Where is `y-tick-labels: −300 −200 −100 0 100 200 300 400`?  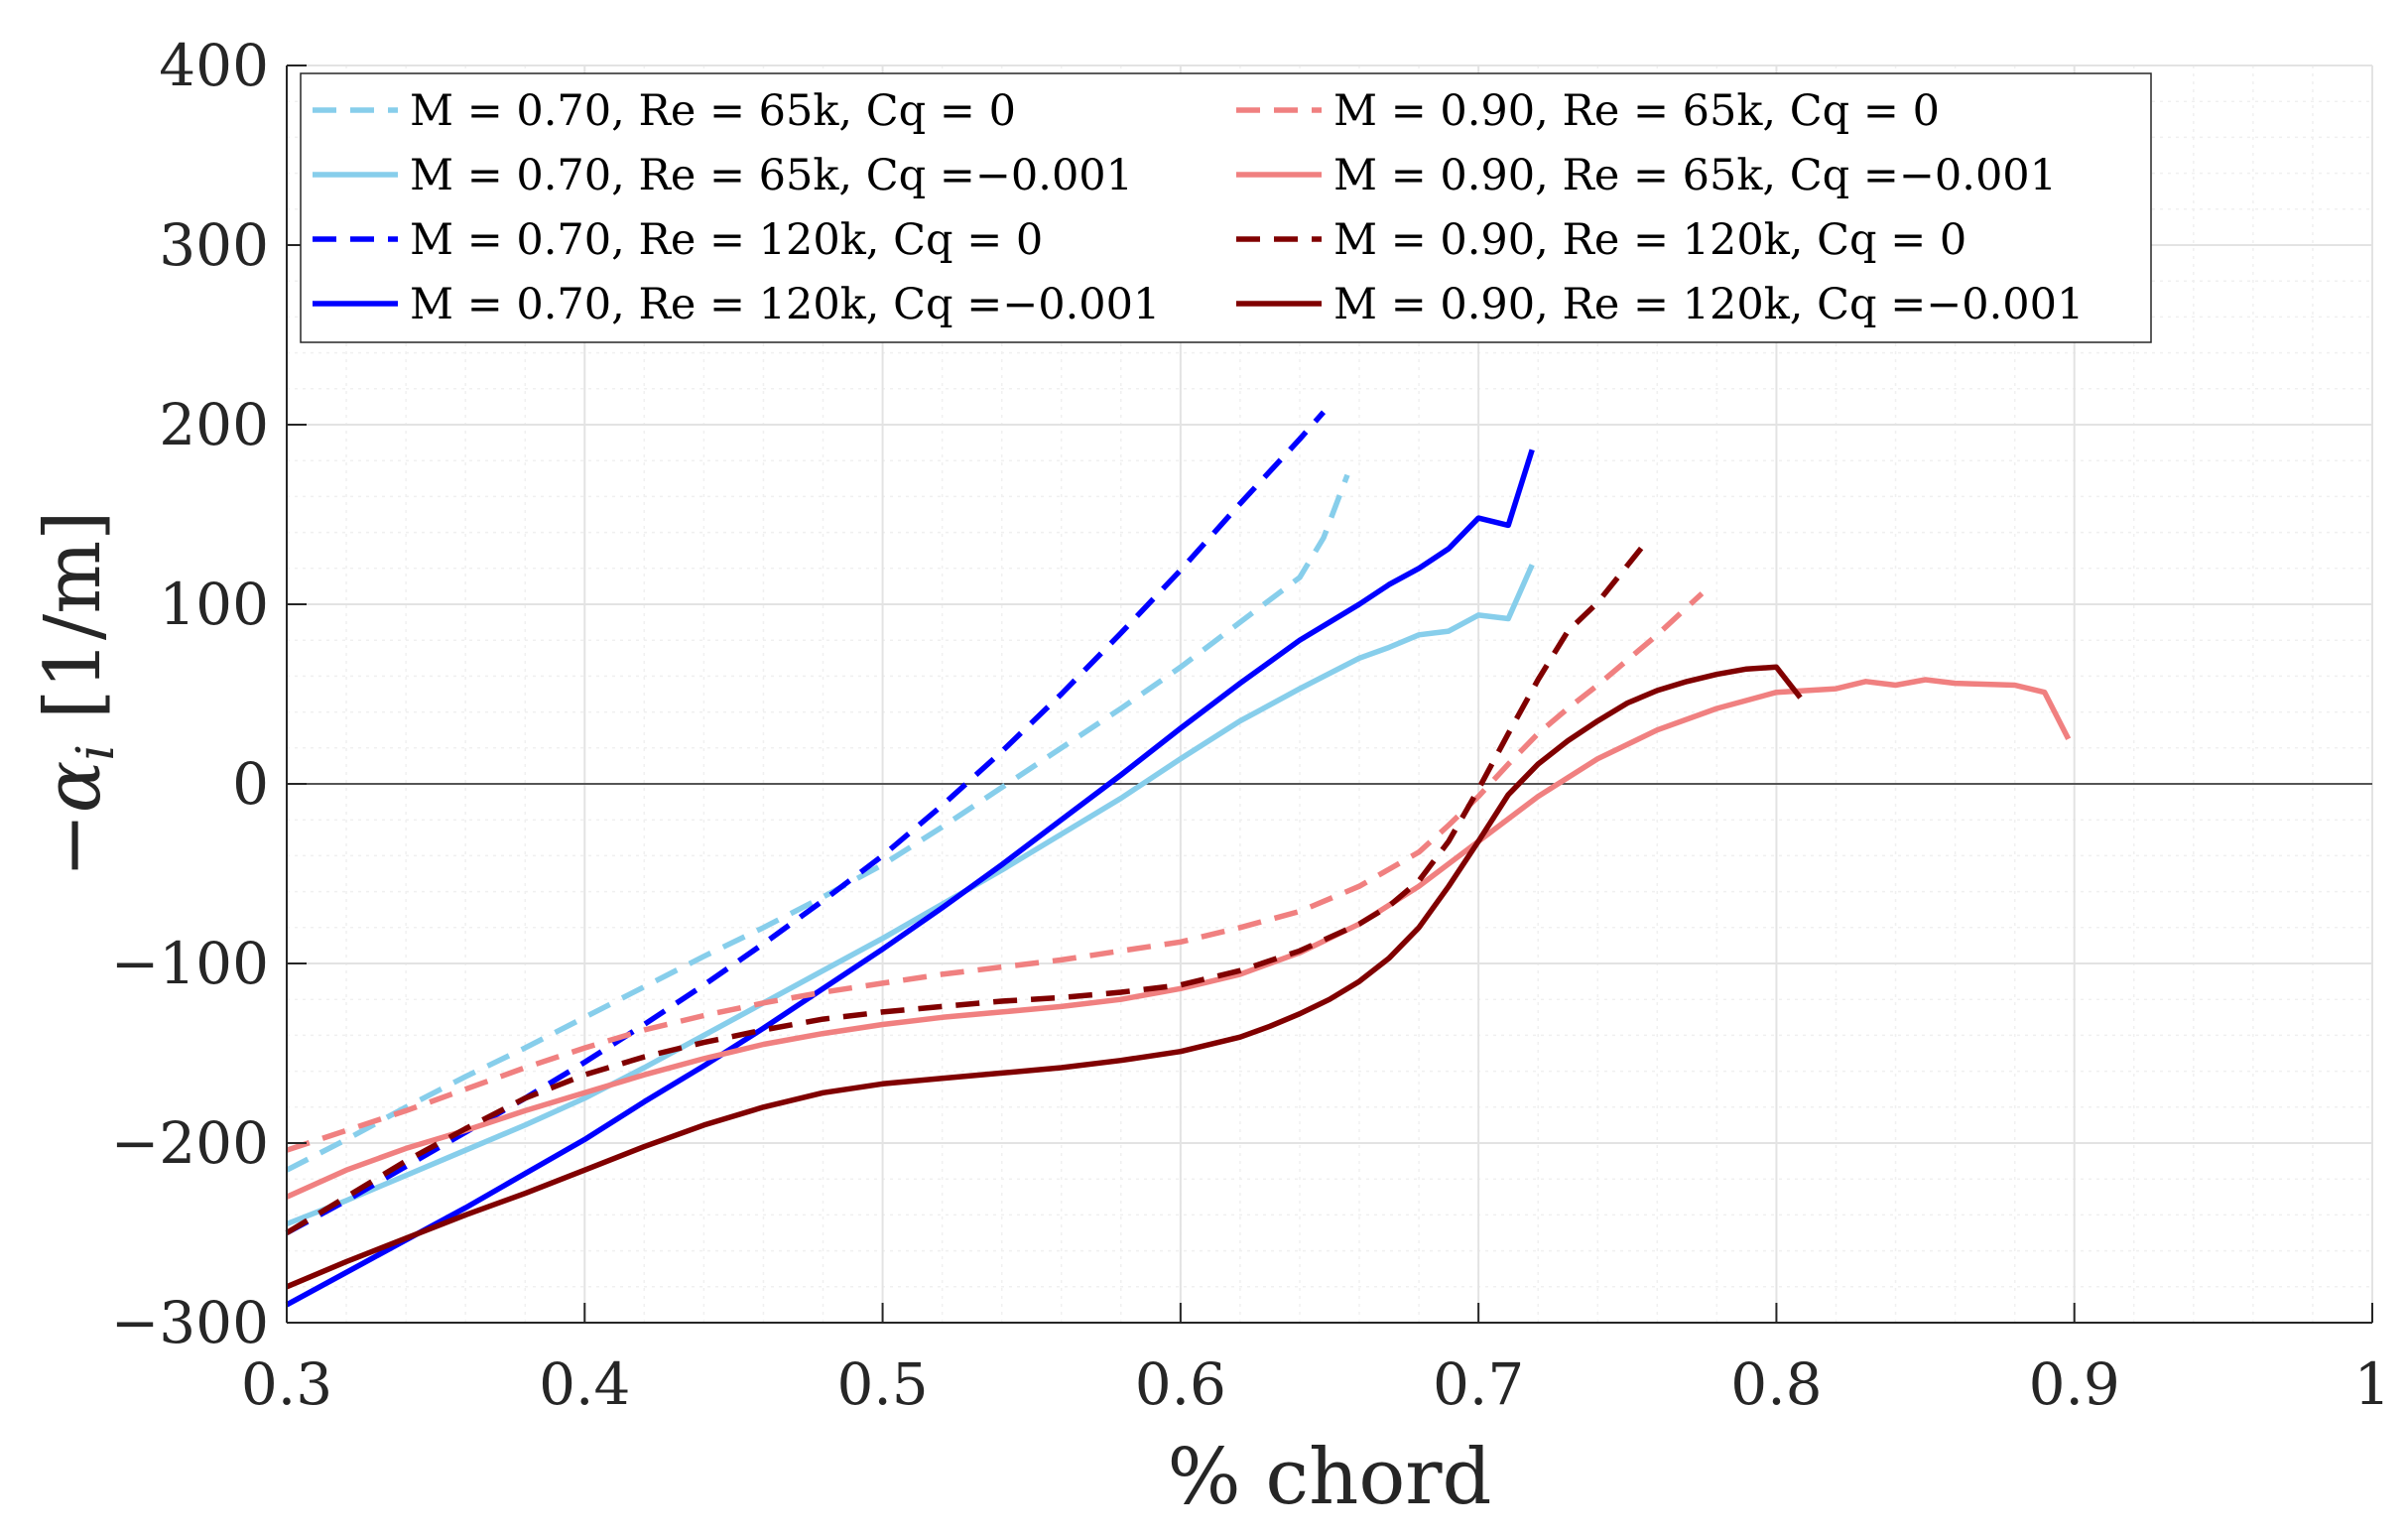
y-tick-labels: −300 −200 −100 0 100 200 300 400 is located at coordinates (190, 694).